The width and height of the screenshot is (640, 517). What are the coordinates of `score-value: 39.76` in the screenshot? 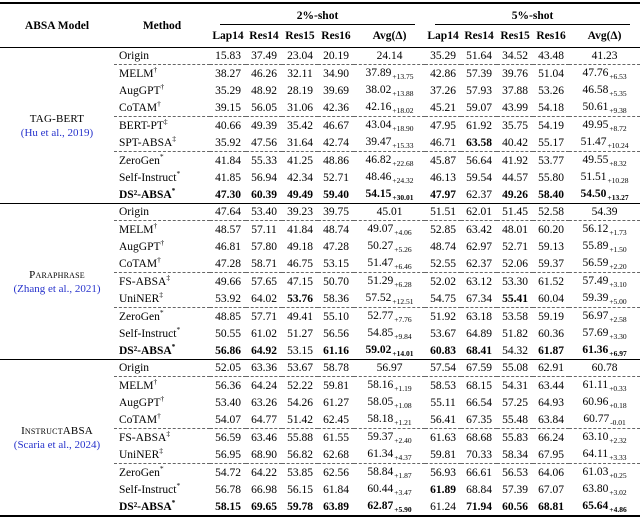 It's located at (515, 73).